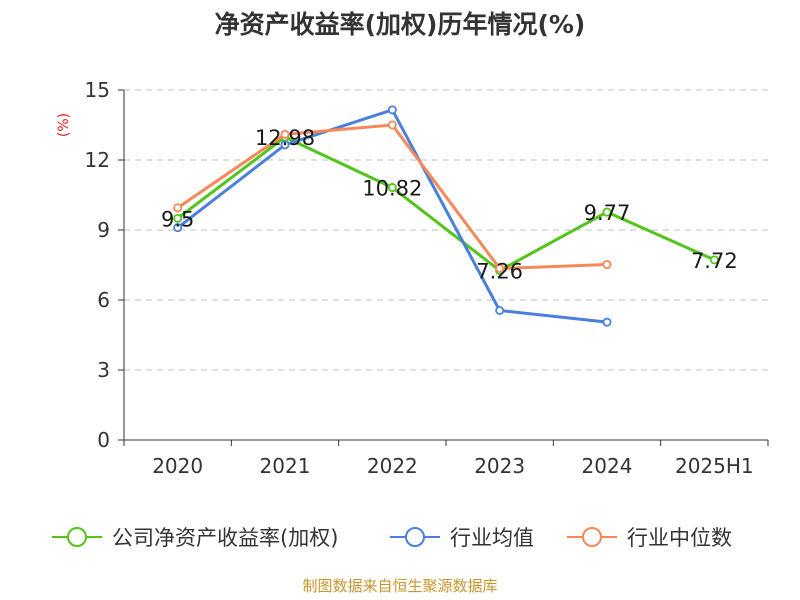  Describe the element at coordinates (225, 538) in the screenshot. I see `legend-label: 公司净资产收益率(加权)` at that location.